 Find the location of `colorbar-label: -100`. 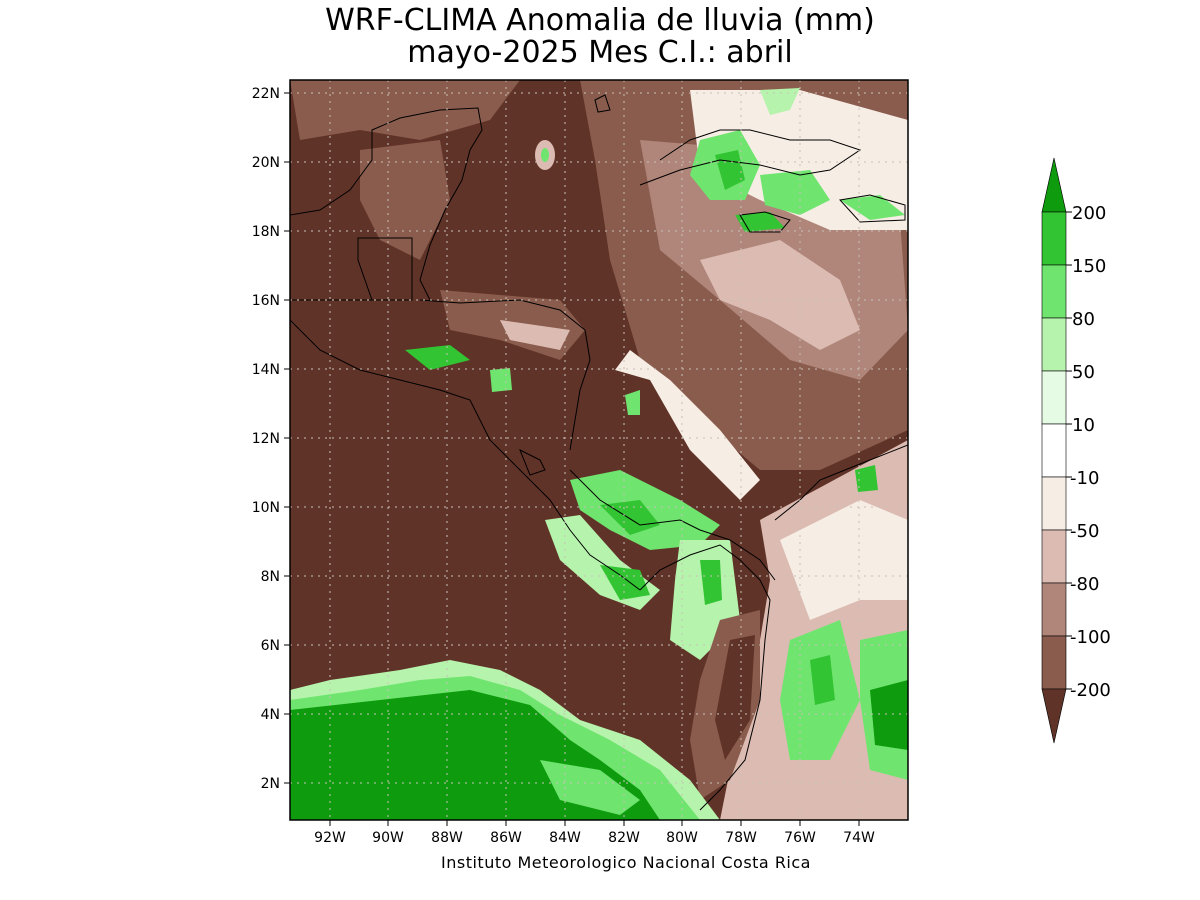

colorbar-label: -100 is located at coordinates (1090, 637).